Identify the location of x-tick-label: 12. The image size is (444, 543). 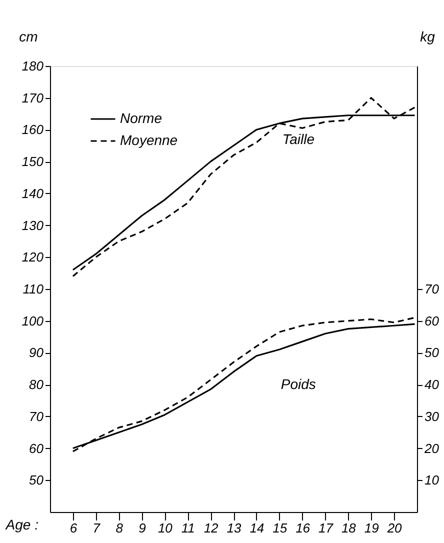
(212, 528).